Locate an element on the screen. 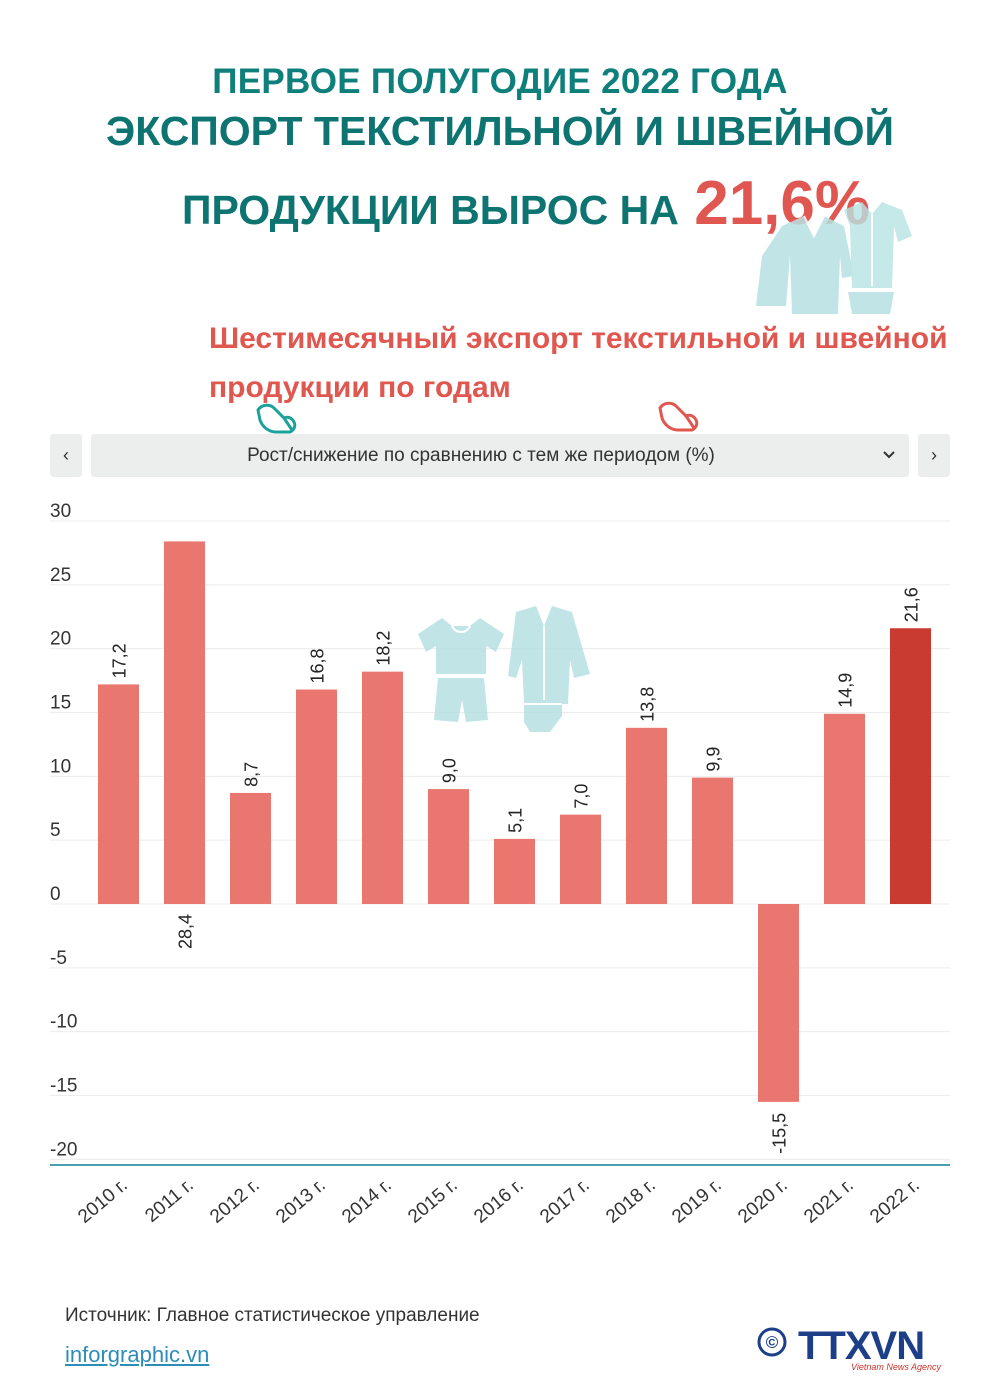  ttxvn-logo: © TTXVN Vietnam News Agency is located at coordinates (849, 1348).